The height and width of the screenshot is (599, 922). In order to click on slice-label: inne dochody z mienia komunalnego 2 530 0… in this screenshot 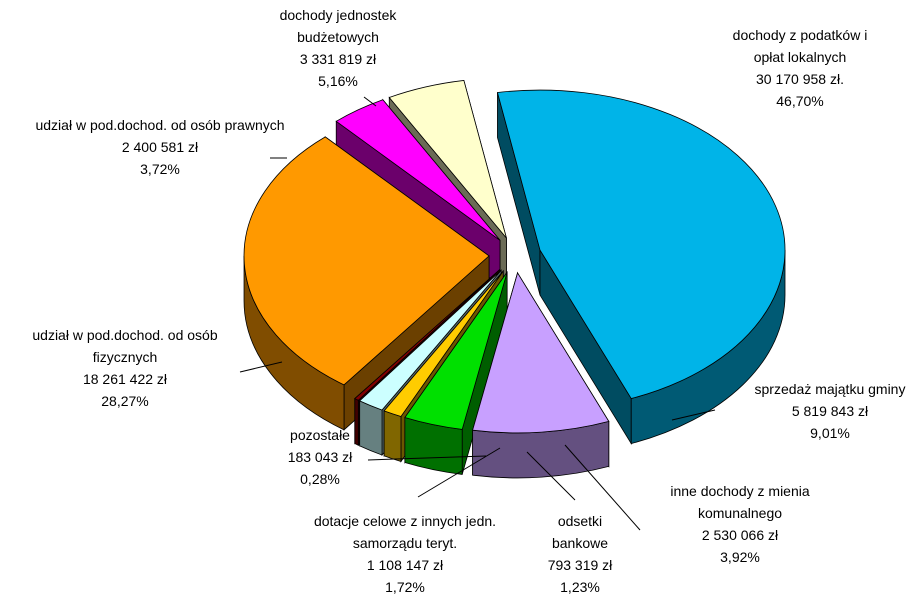, I will do `click(740, 524)`.